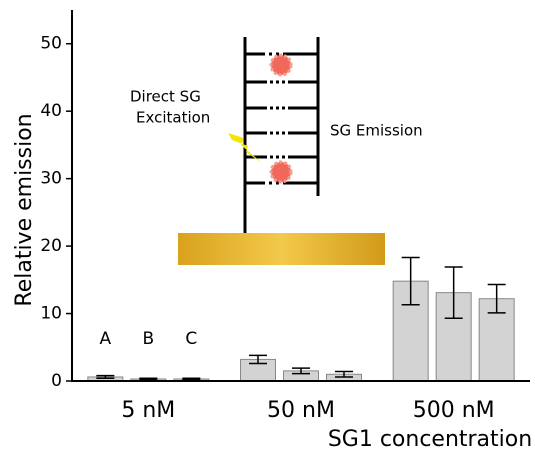 This screenshot has height=452, width=535. What do you see at coordinates (376, 131) in the screenshot?
I see `annotation: SG Emission` at bounding box center [376, 131].